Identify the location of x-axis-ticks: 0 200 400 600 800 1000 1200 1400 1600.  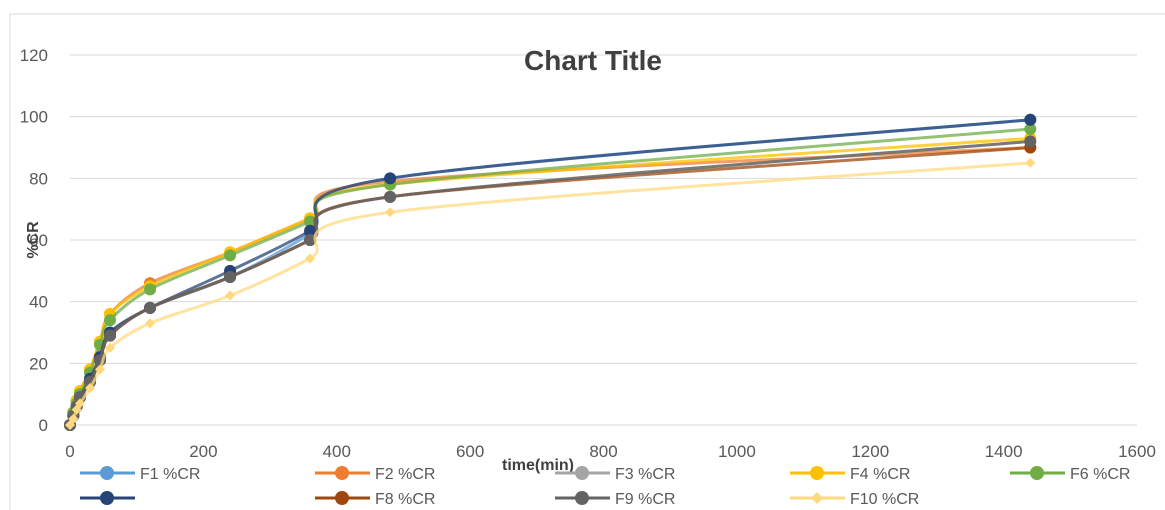
(610, 451).